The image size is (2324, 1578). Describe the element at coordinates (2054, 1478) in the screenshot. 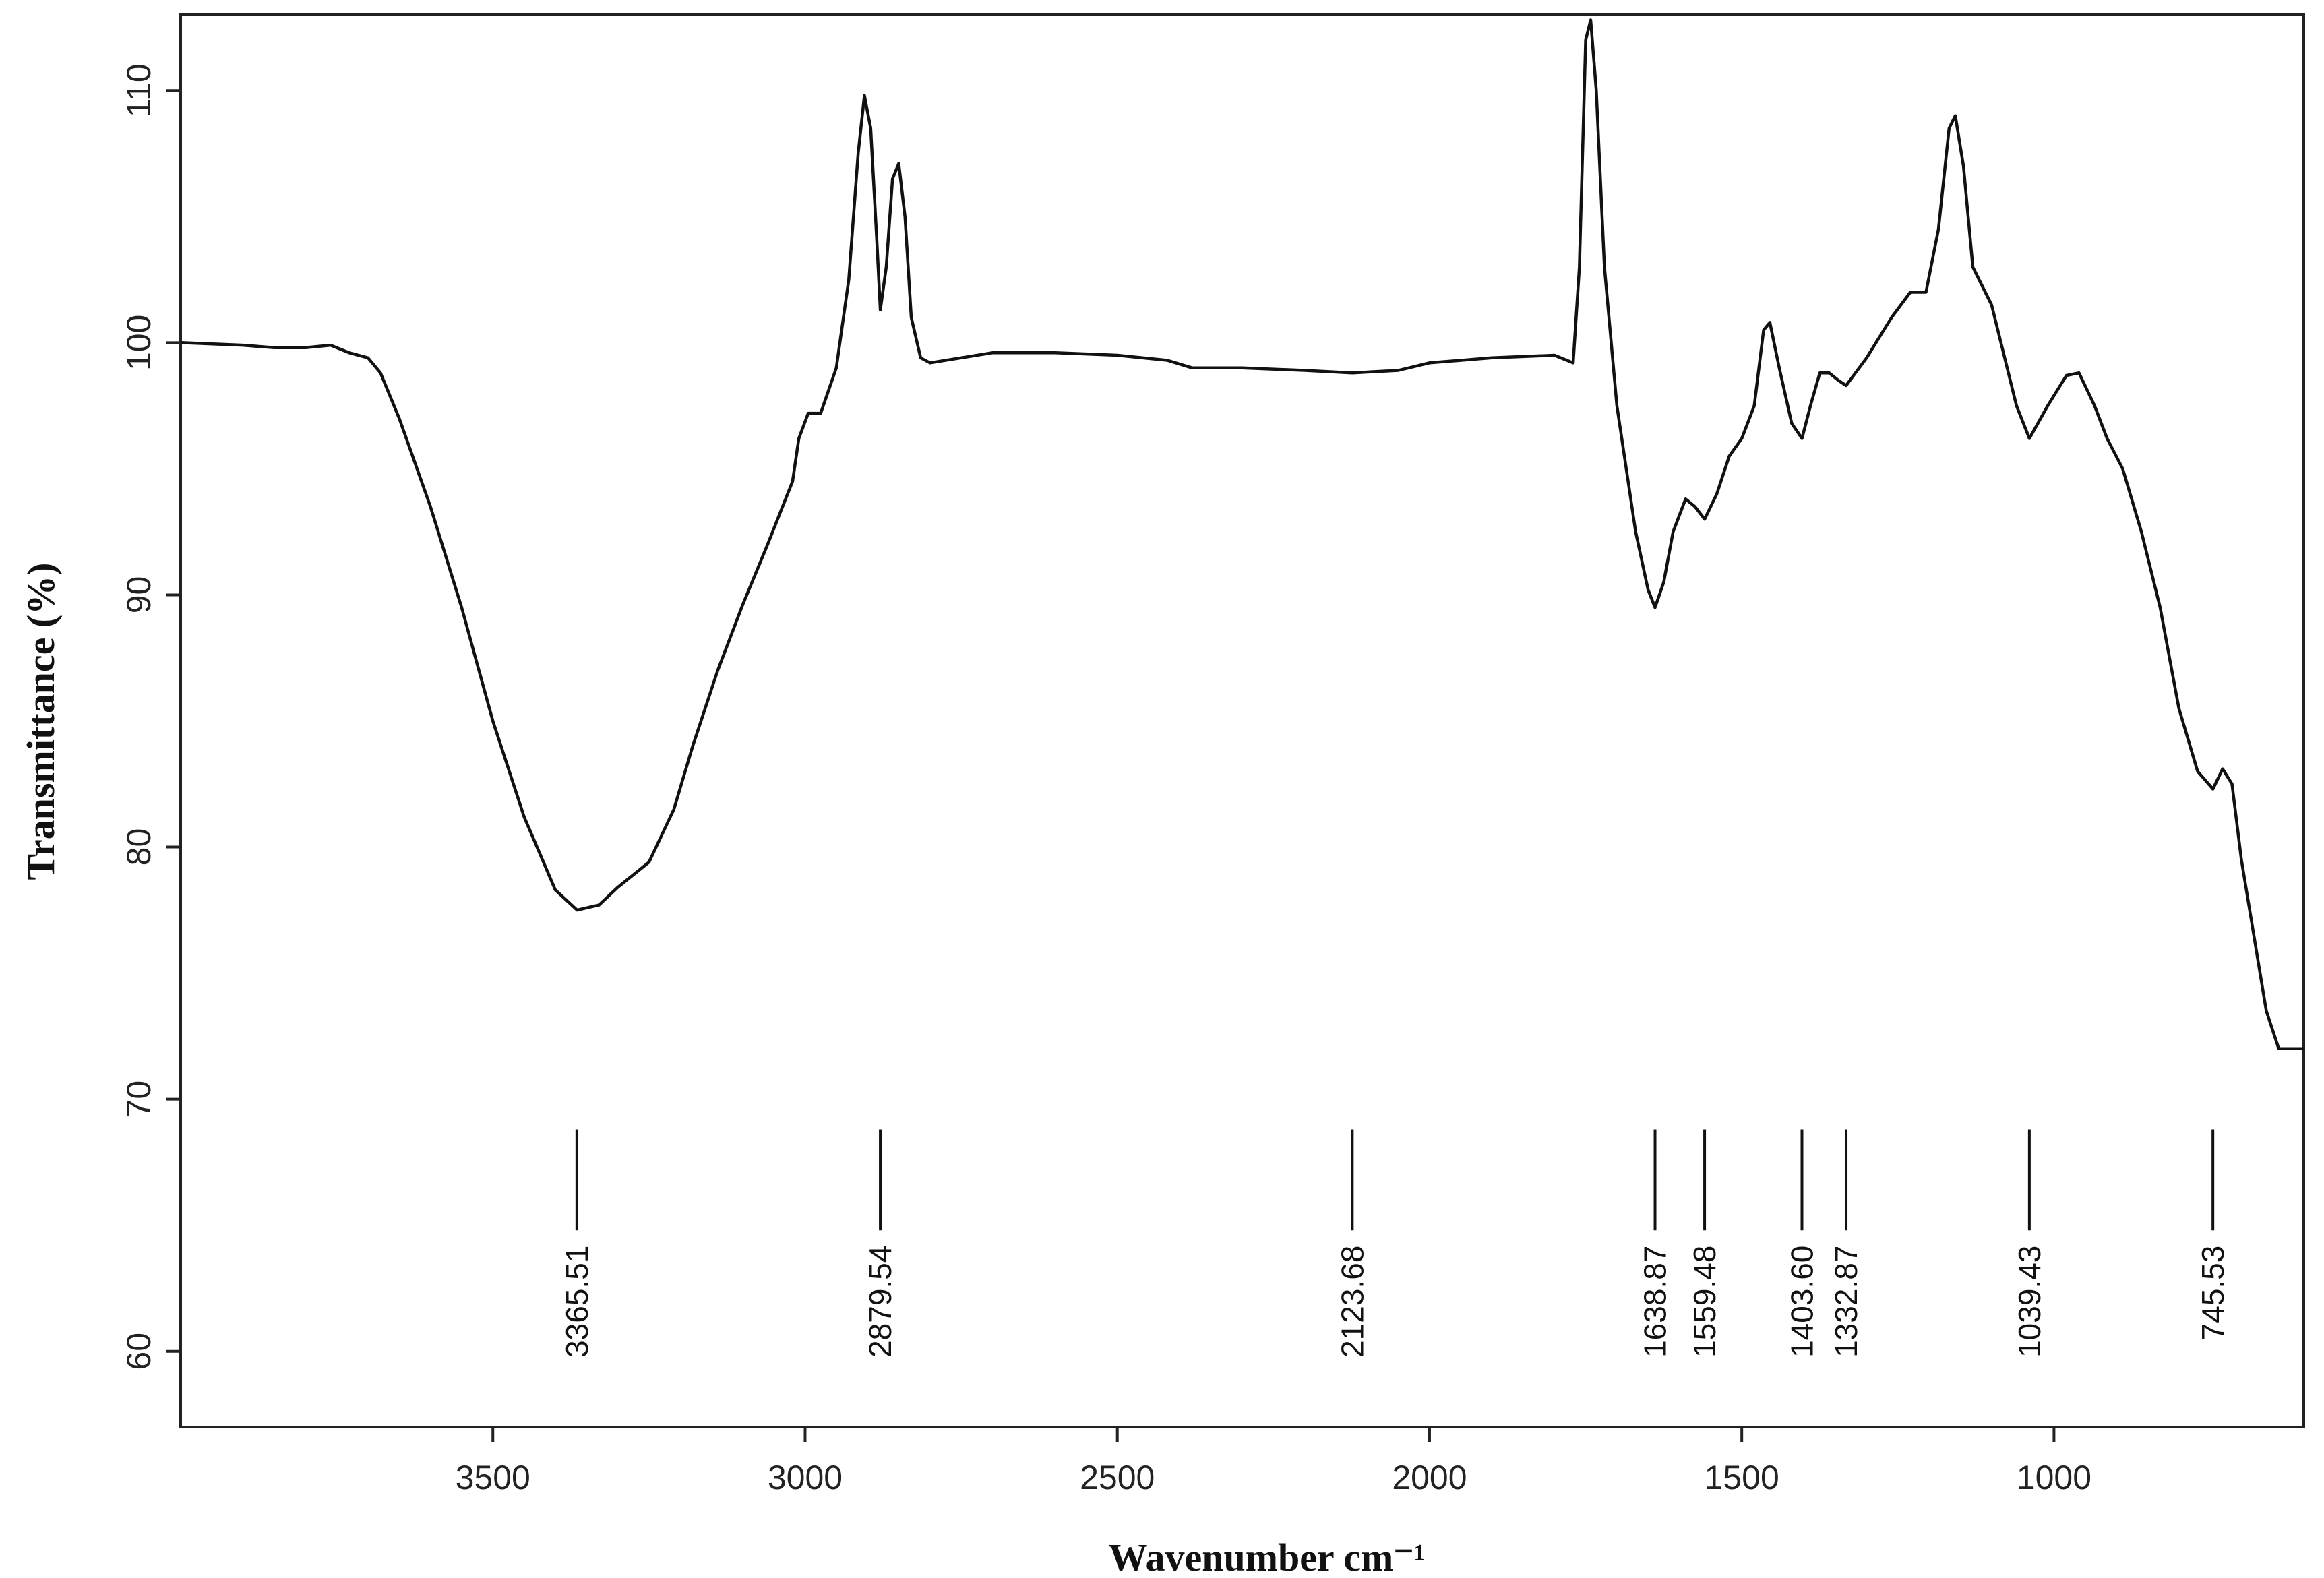

I see `x-tick-label-1000: 1000` at that location.